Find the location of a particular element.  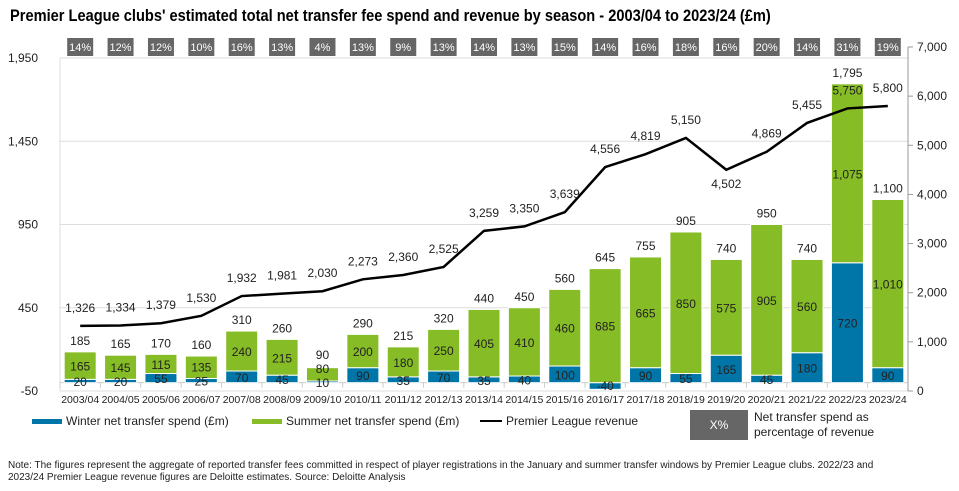

summer-data-label: 250 is located at coordinates (444, 351).